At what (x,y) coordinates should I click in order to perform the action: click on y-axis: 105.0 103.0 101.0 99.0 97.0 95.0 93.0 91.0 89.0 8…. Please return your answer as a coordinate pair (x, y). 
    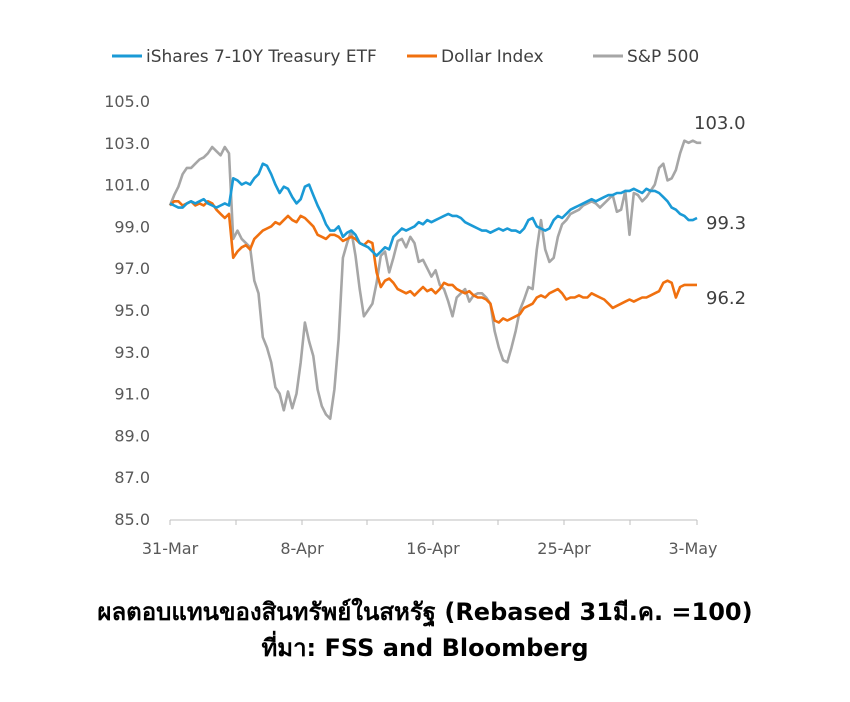
    Looking at the image, I should click on (127, 310).